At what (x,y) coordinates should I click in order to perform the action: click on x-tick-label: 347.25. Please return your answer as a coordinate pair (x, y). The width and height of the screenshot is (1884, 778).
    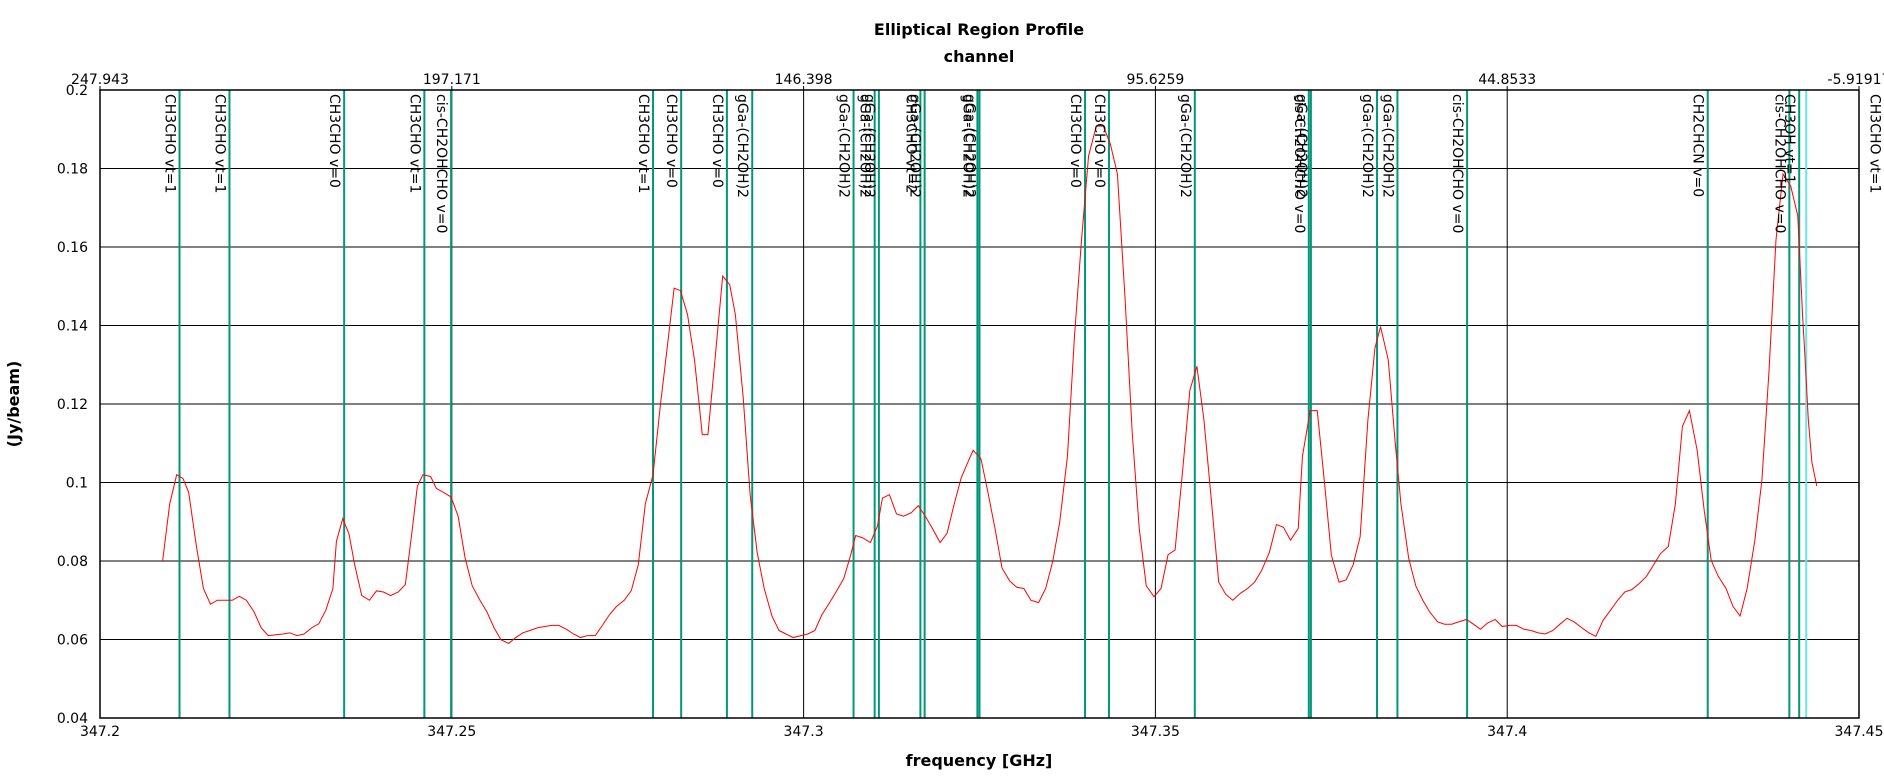
    Looking at the image, I should click on (451, 732).